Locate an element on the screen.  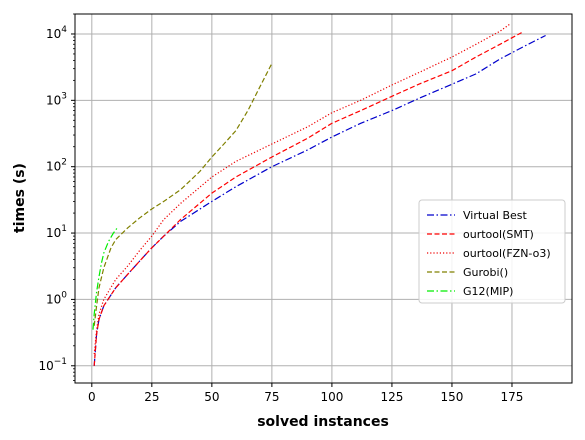
y-tick-exponent: 4 is located at coordinates (64, 30).